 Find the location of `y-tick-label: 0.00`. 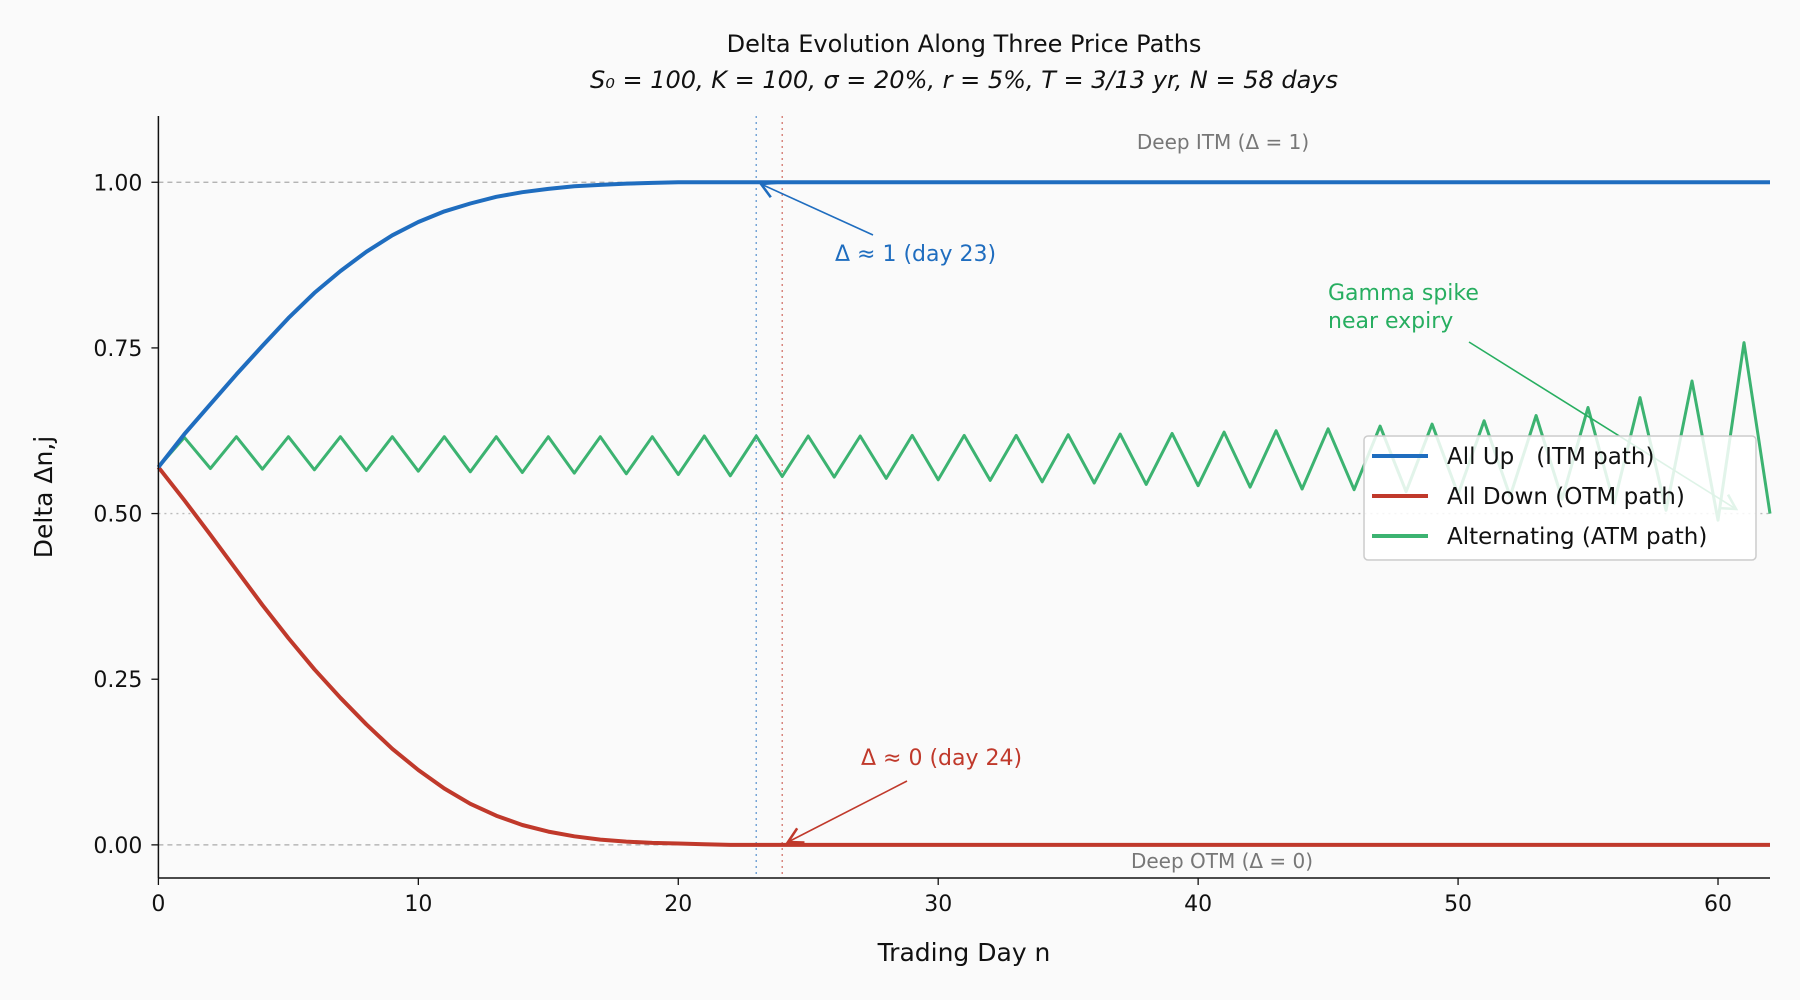

y-tick-label: 0.00 is located at coordinates (117, 846).